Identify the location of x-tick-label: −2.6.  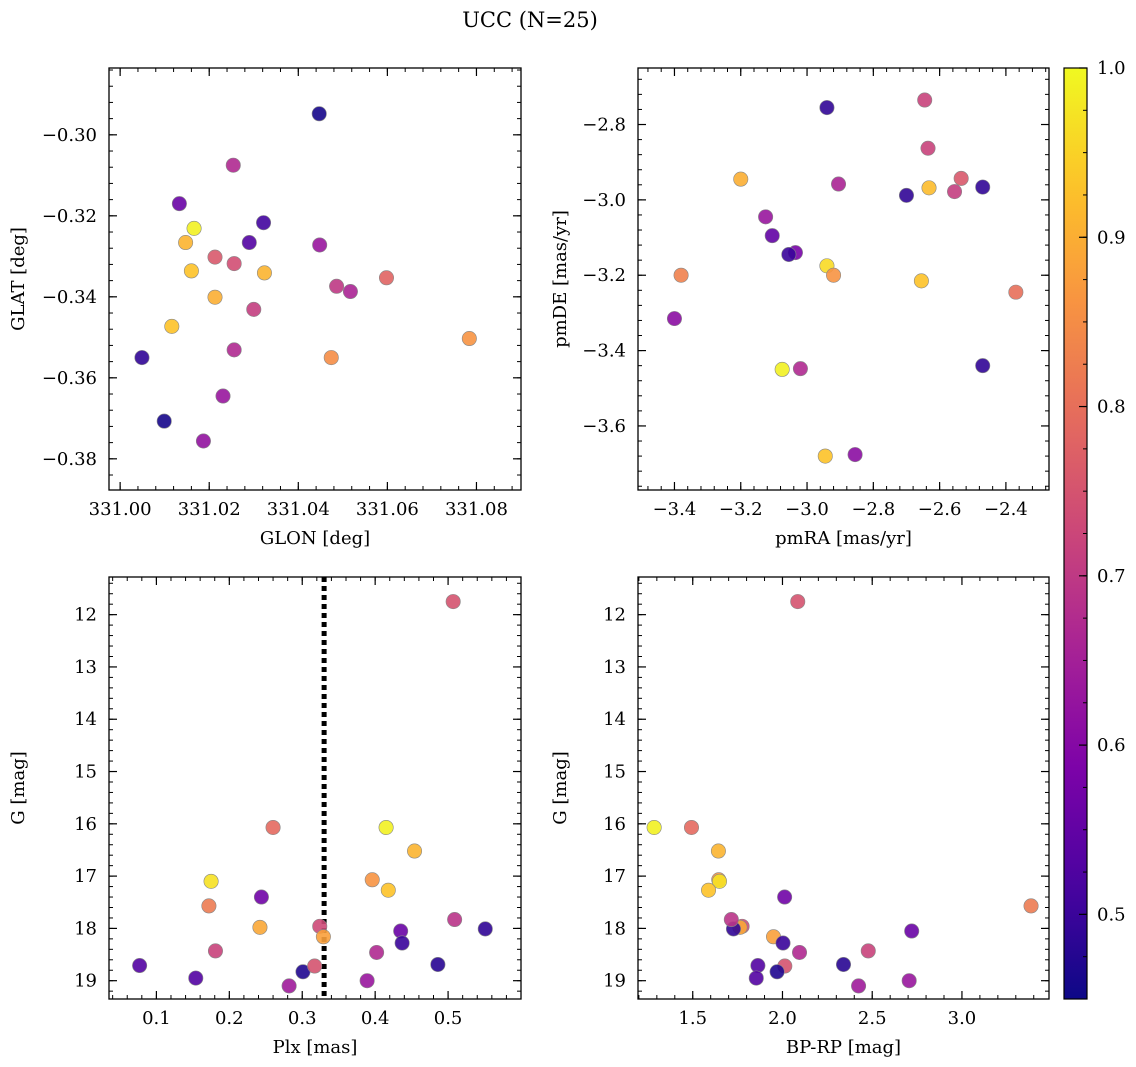
(940, 509).